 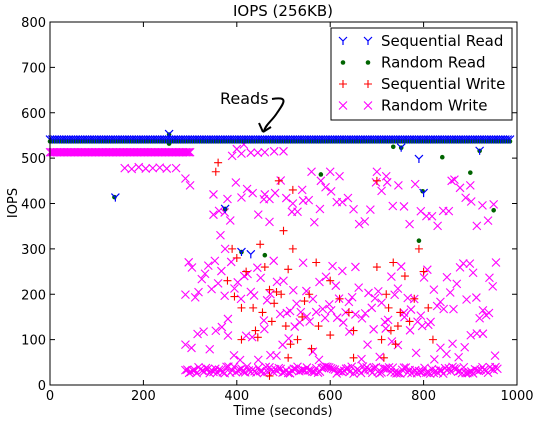 I want to click on x-tick-label: 400, so click(x=236, y=396).